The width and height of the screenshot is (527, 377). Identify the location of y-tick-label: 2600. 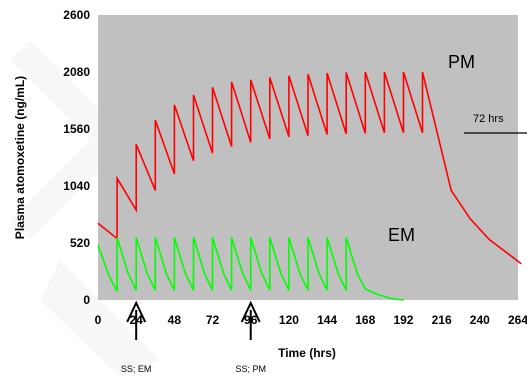
(76, 15).